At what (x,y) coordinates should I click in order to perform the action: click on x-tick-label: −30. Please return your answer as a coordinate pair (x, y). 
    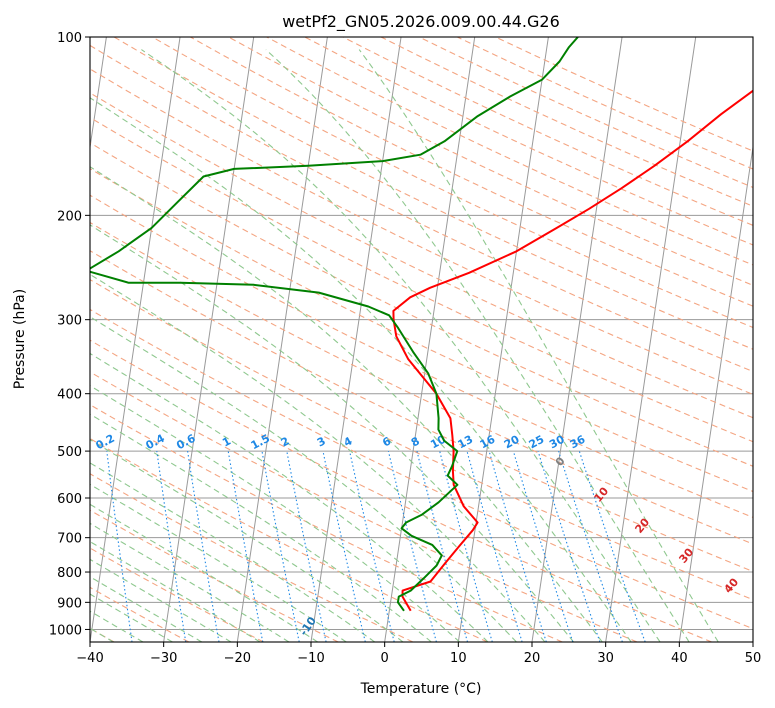
    Looking at the image, I should click on (163, 658).